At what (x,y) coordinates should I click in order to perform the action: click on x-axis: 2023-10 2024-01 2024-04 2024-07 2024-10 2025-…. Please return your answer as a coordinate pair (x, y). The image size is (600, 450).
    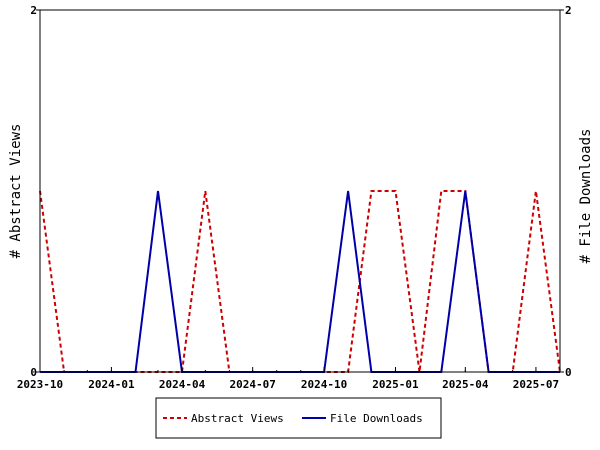
    Looking at the image, I should click on (289, 379).